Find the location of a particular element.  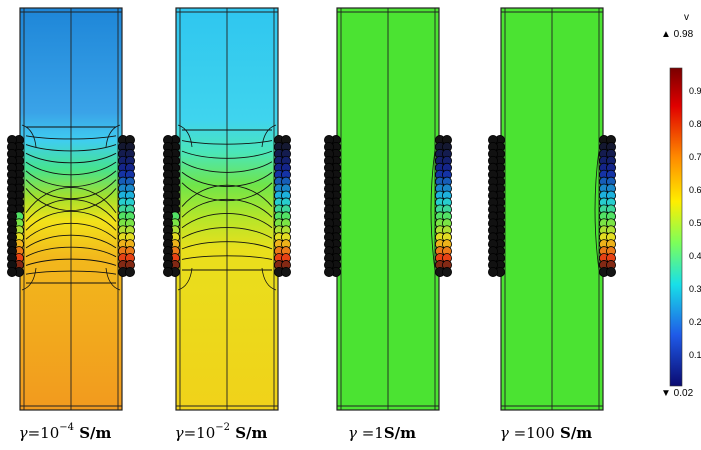

colorbar-tick-label: 0.8 is located at coordinates (695, 124).